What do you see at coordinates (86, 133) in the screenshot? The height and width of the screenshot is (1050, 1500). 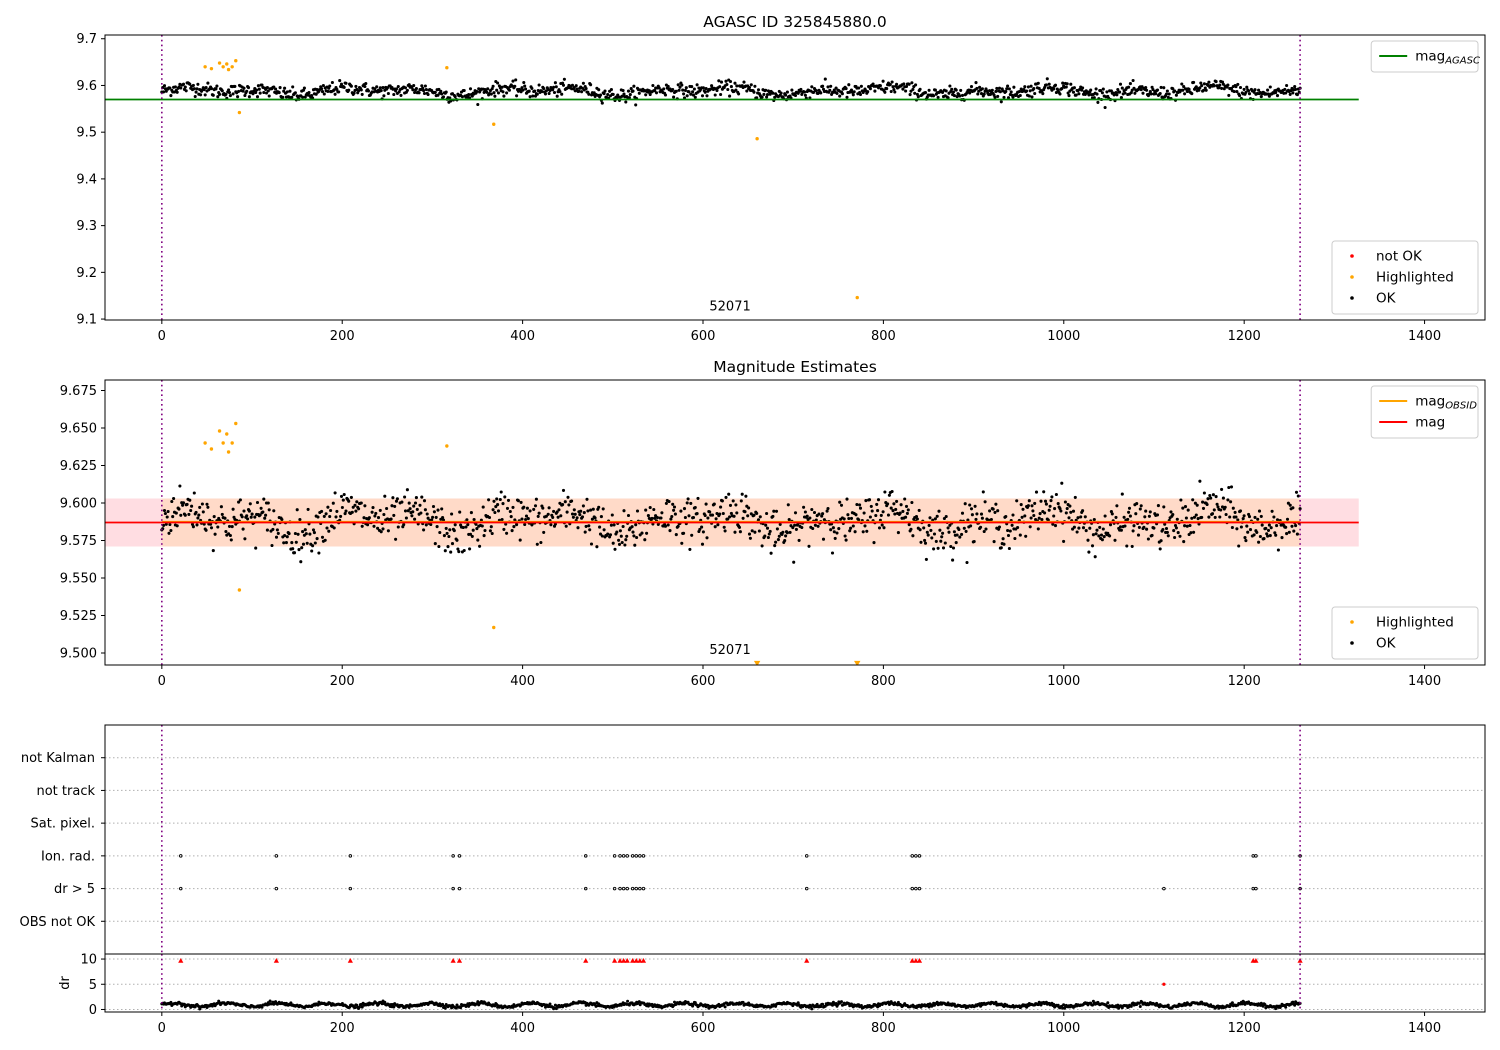 I see `y-tick-label: 9.5` at bounding box center [86, 133].